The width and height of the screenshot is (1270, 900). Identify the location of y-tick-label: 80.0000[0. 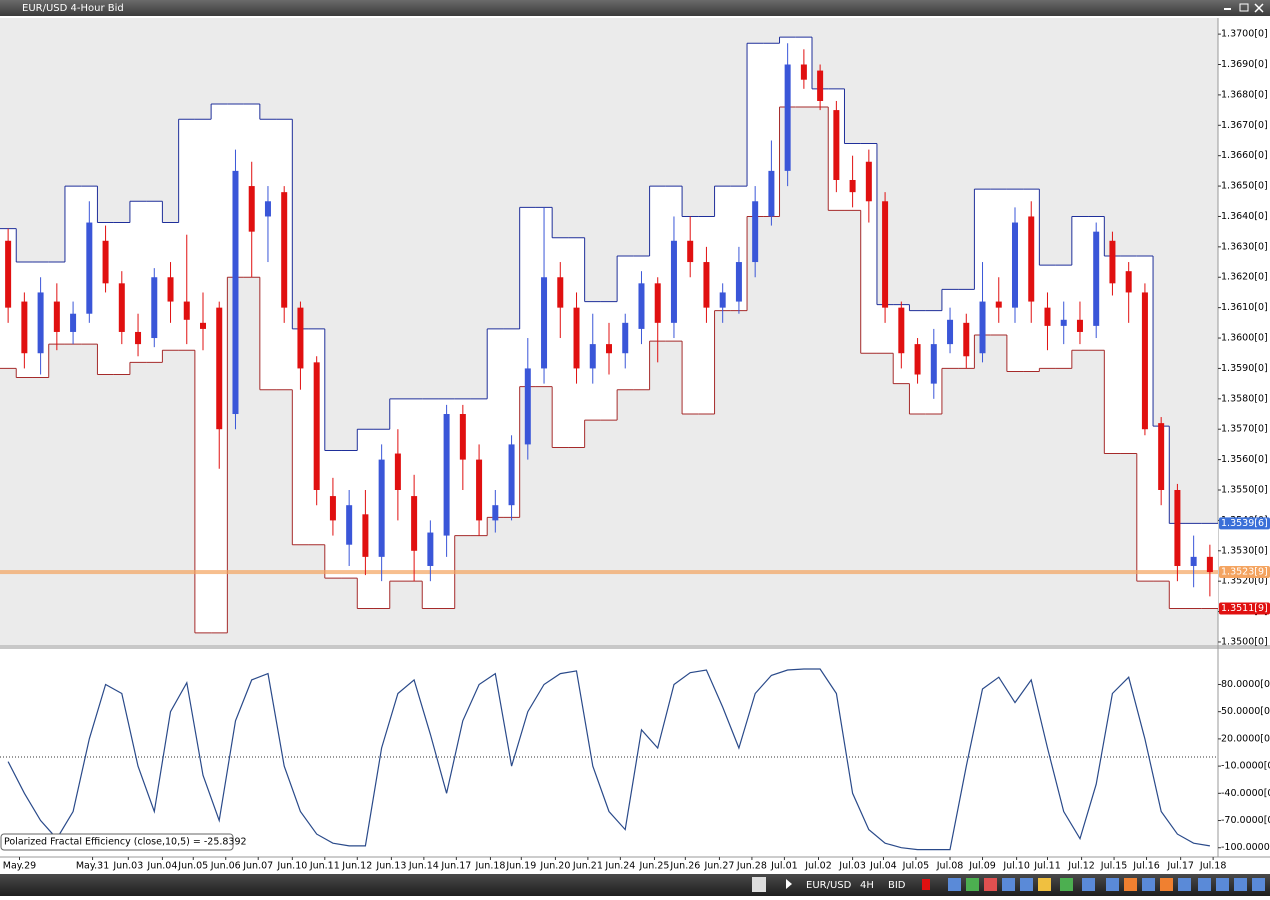
(1245, 684).